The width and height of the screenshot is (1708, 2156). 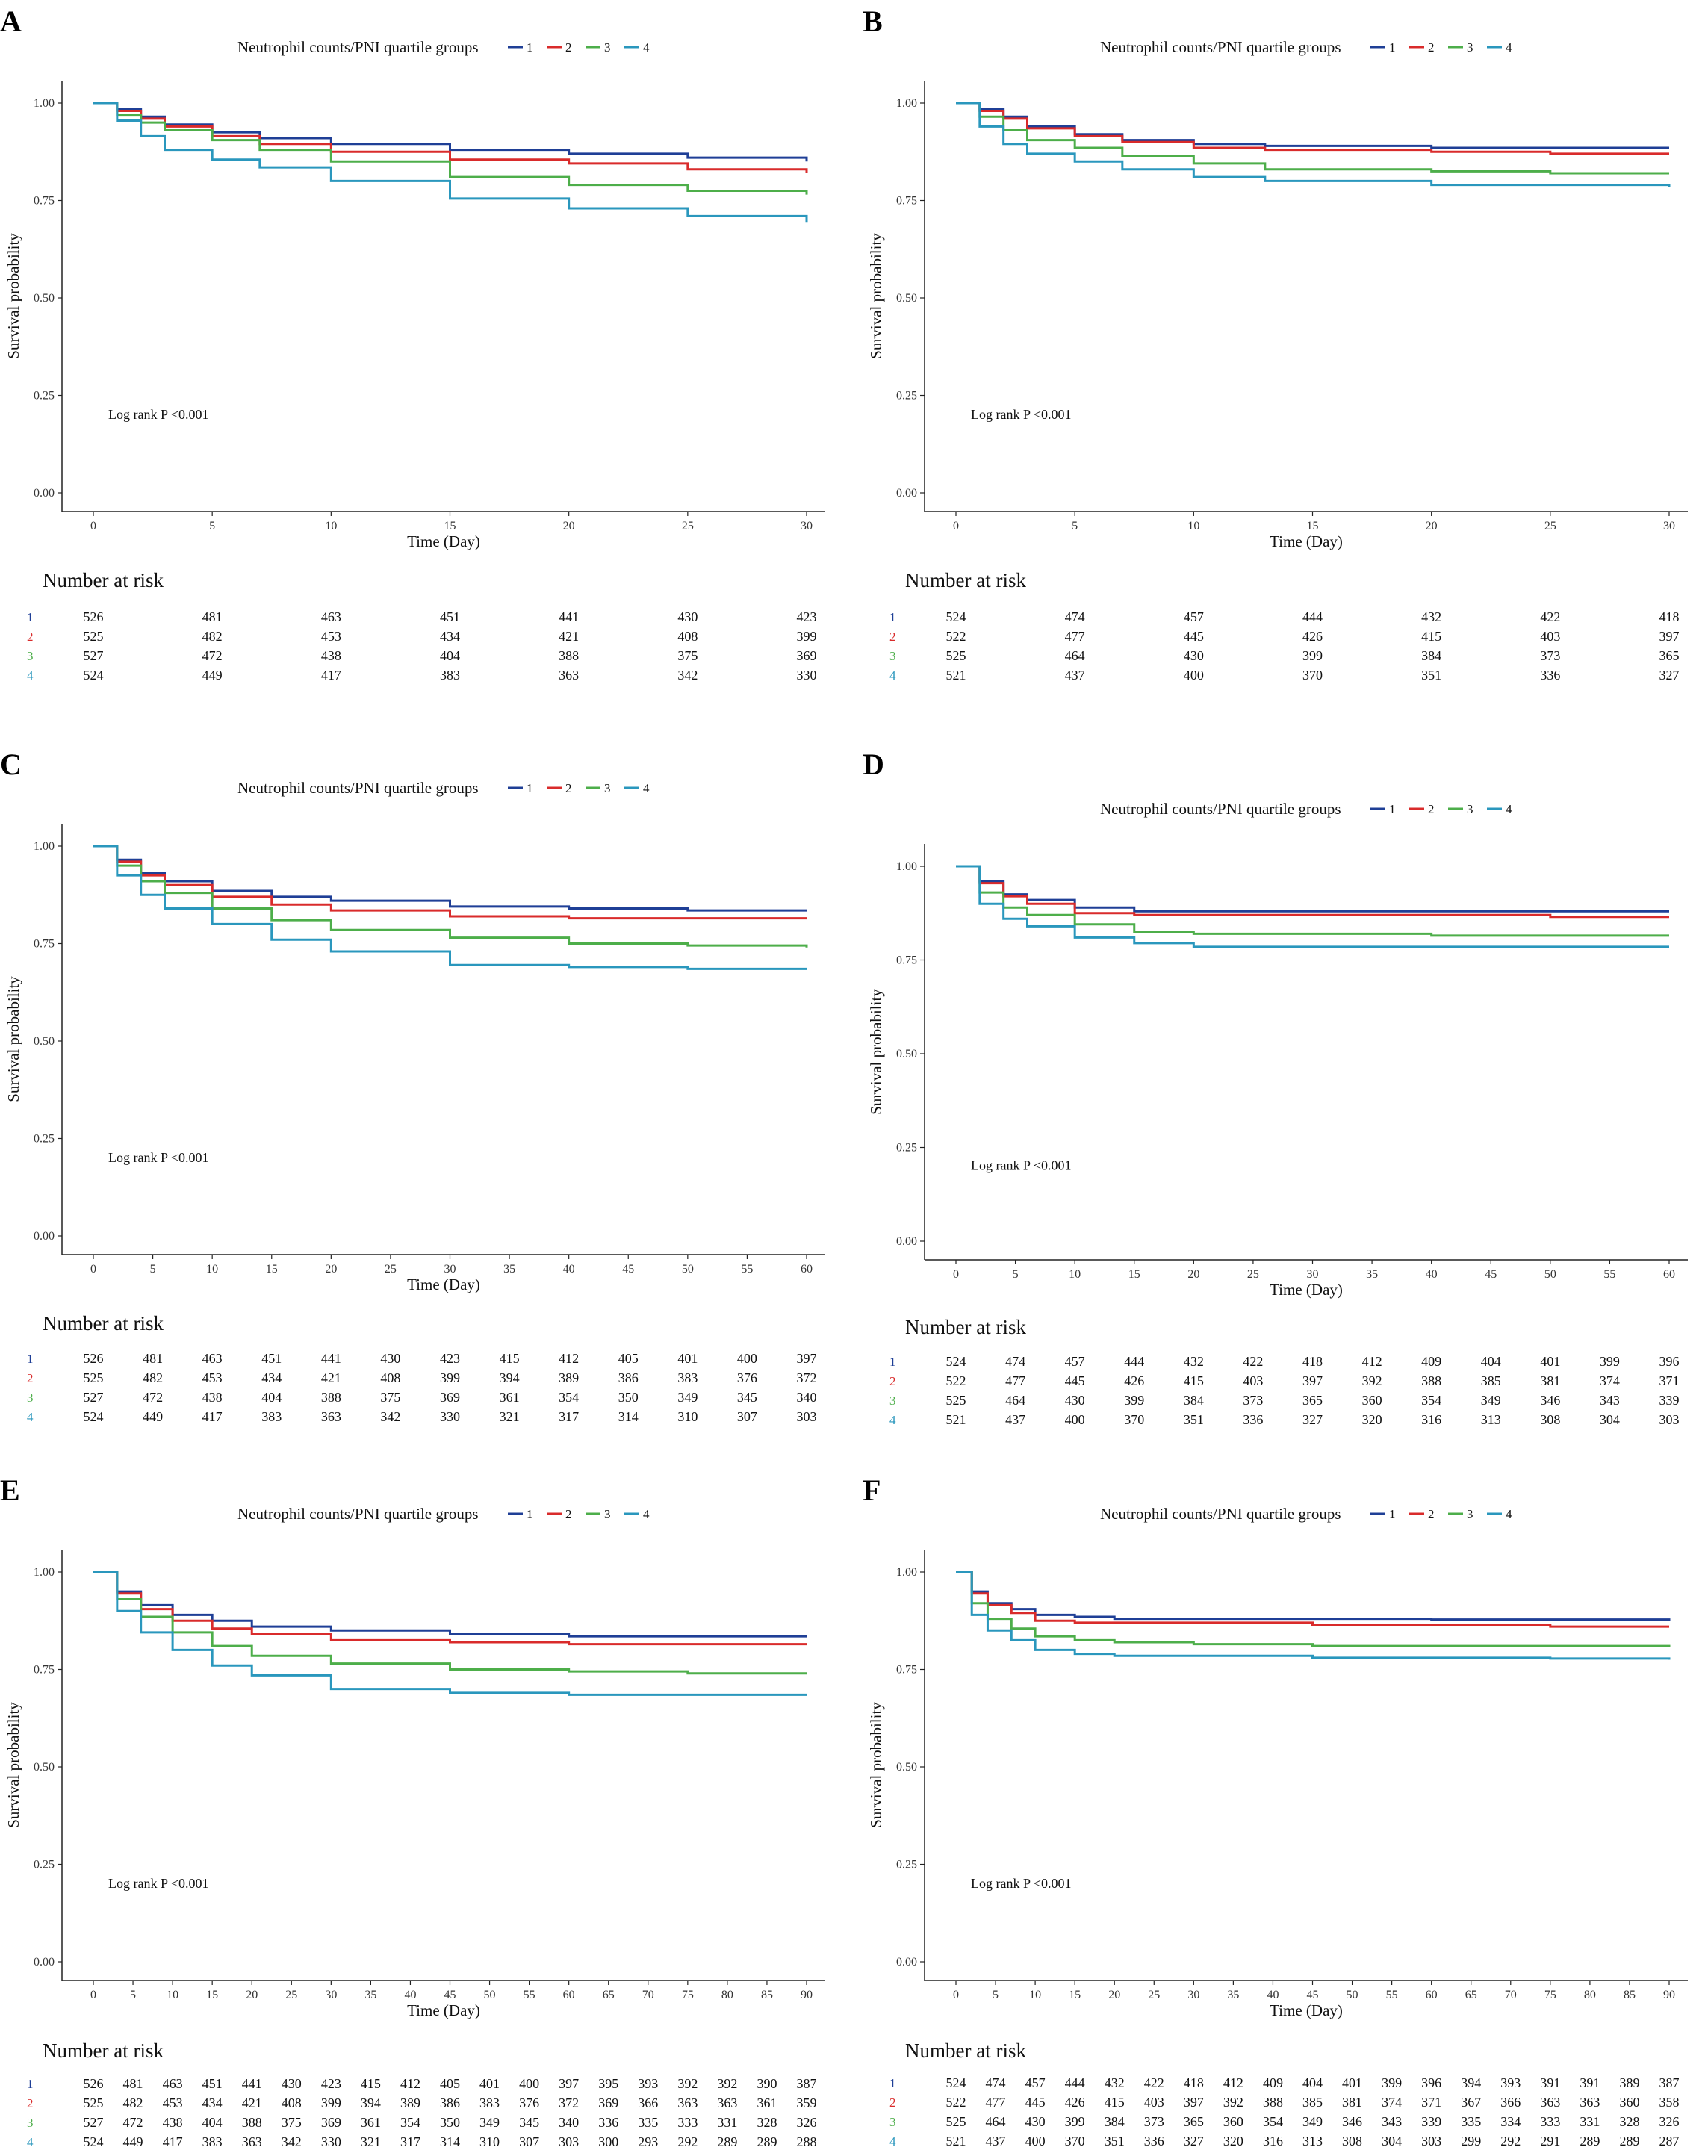 I want to click on risk-count: 393, so click(x=648, y=2083).